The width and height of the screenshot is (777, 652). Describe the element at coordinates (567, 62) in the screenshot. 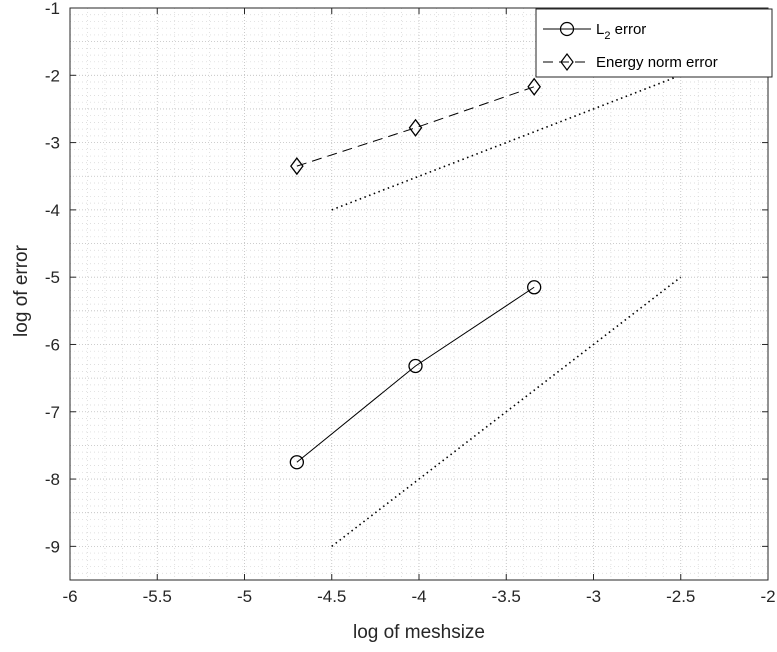

I see `legend-marker-diamond` at that location.